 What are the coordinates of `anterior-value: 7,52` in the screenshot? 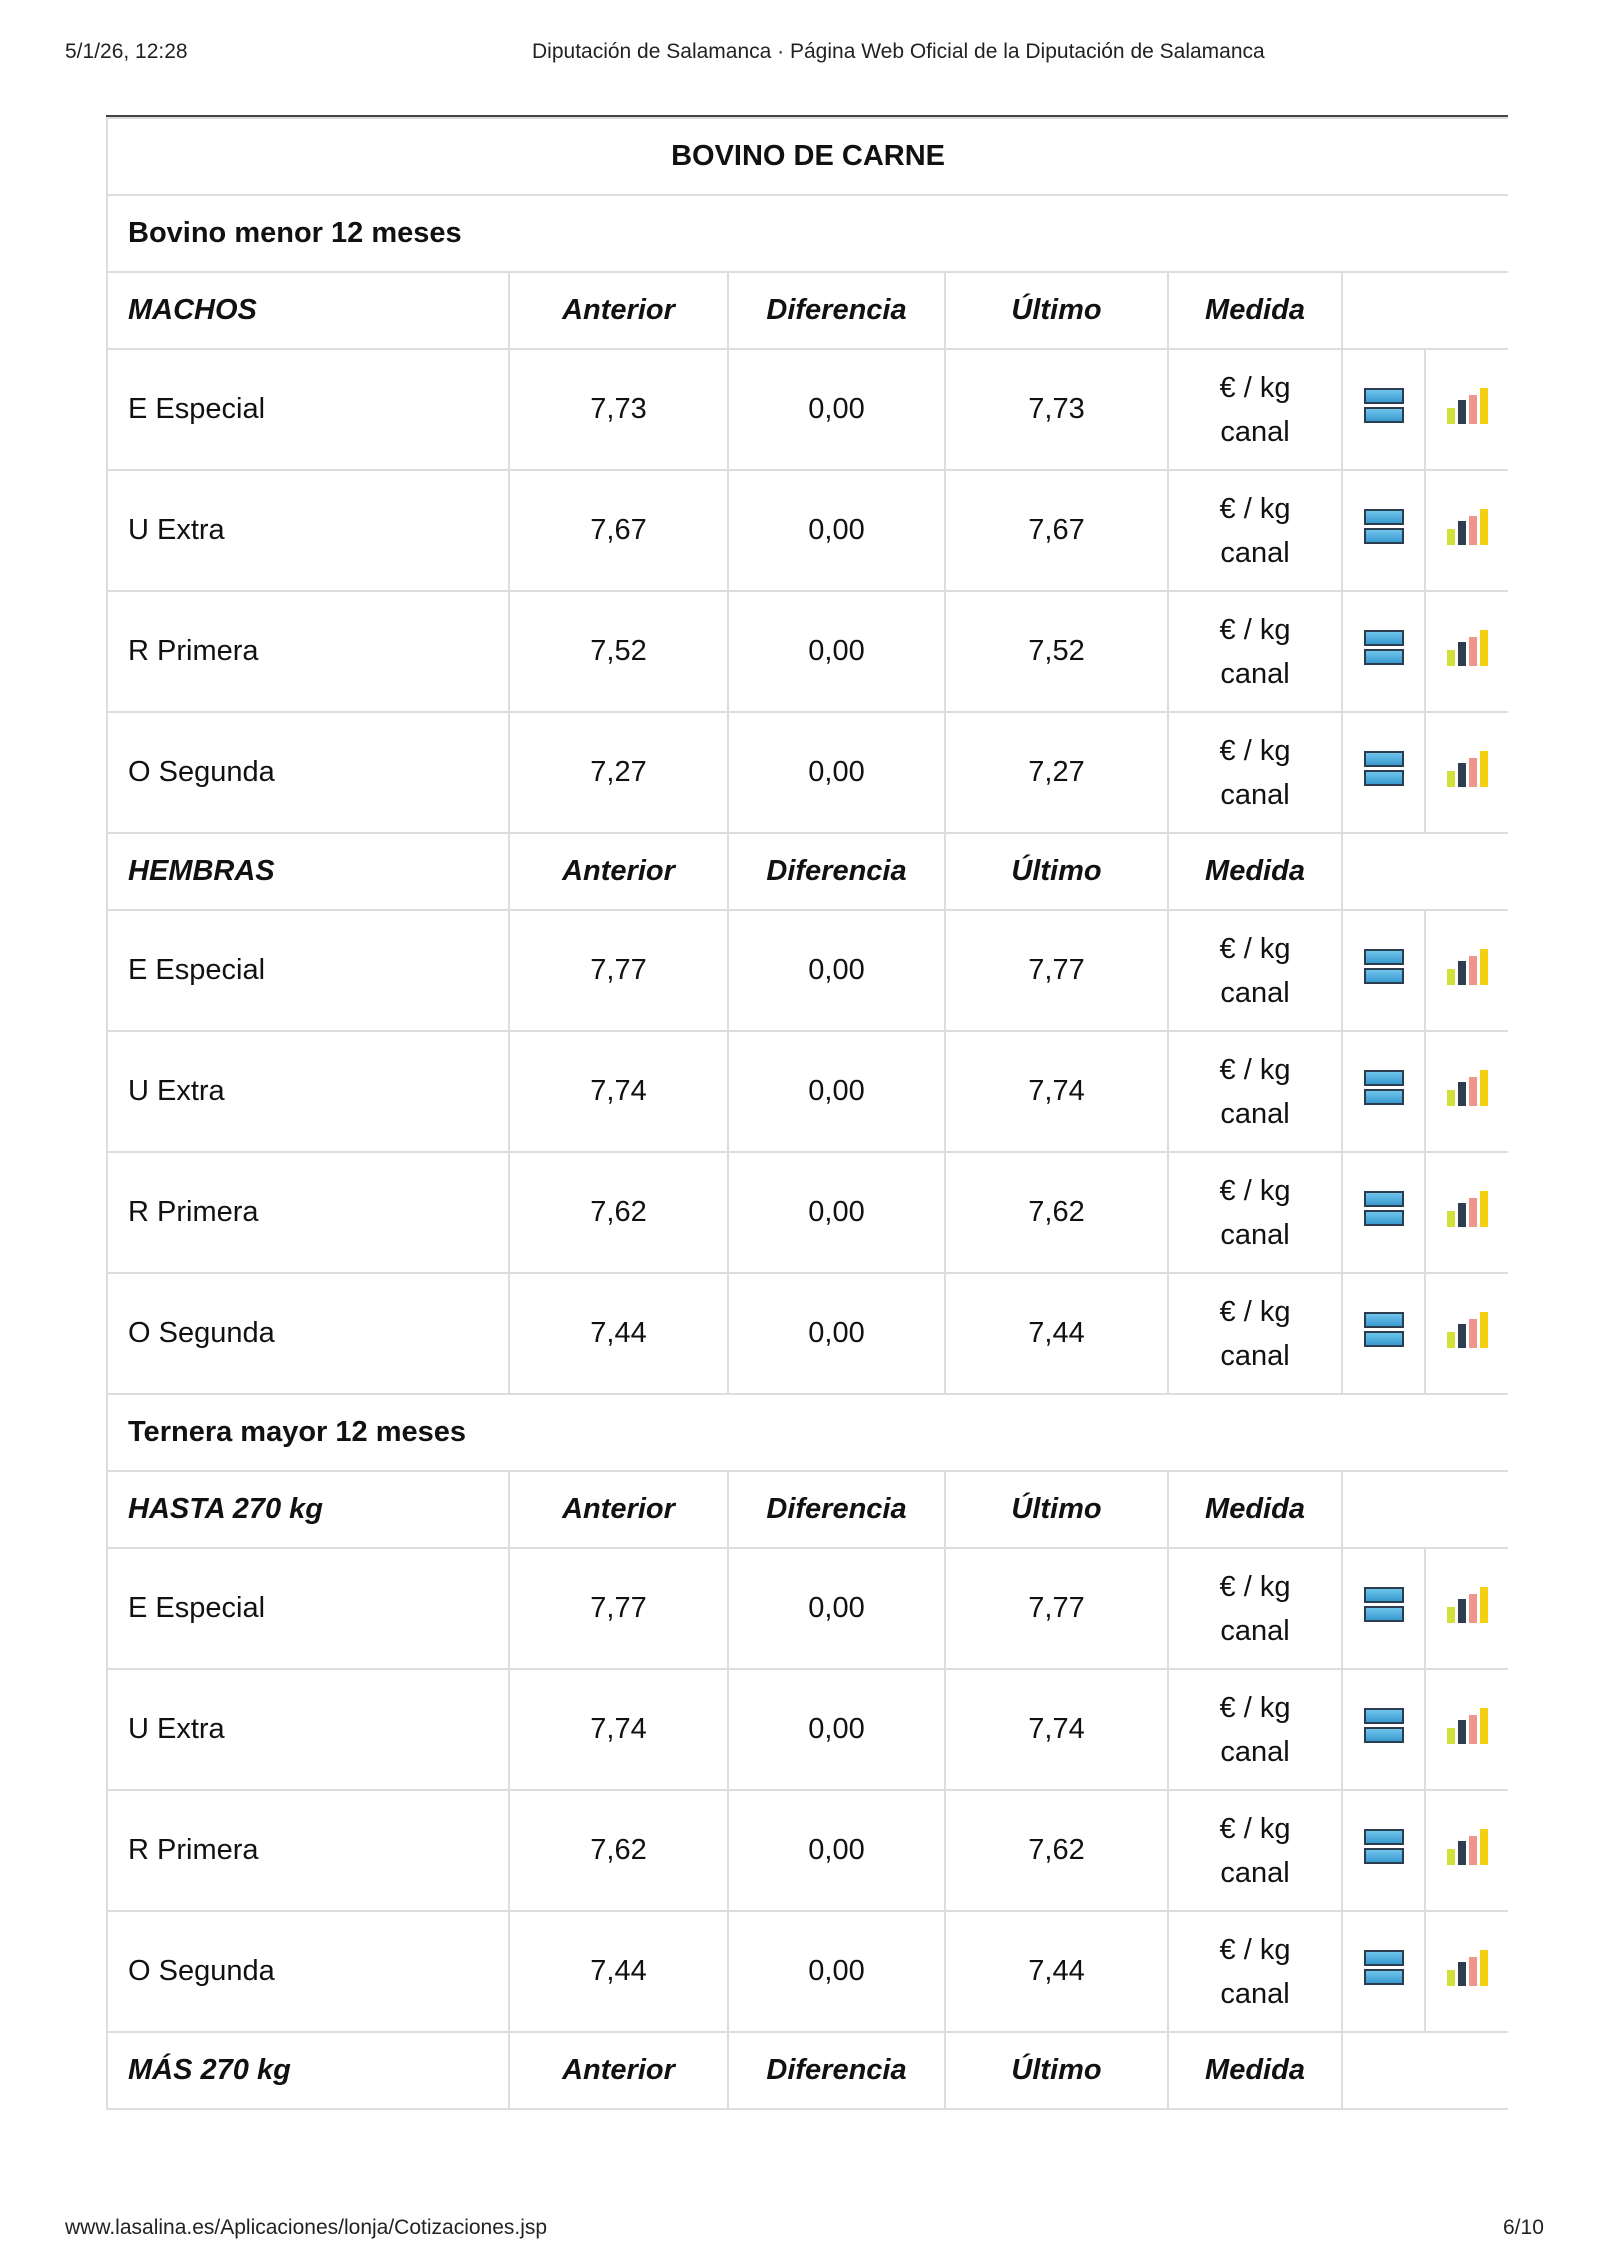 It's located at (618, 651).